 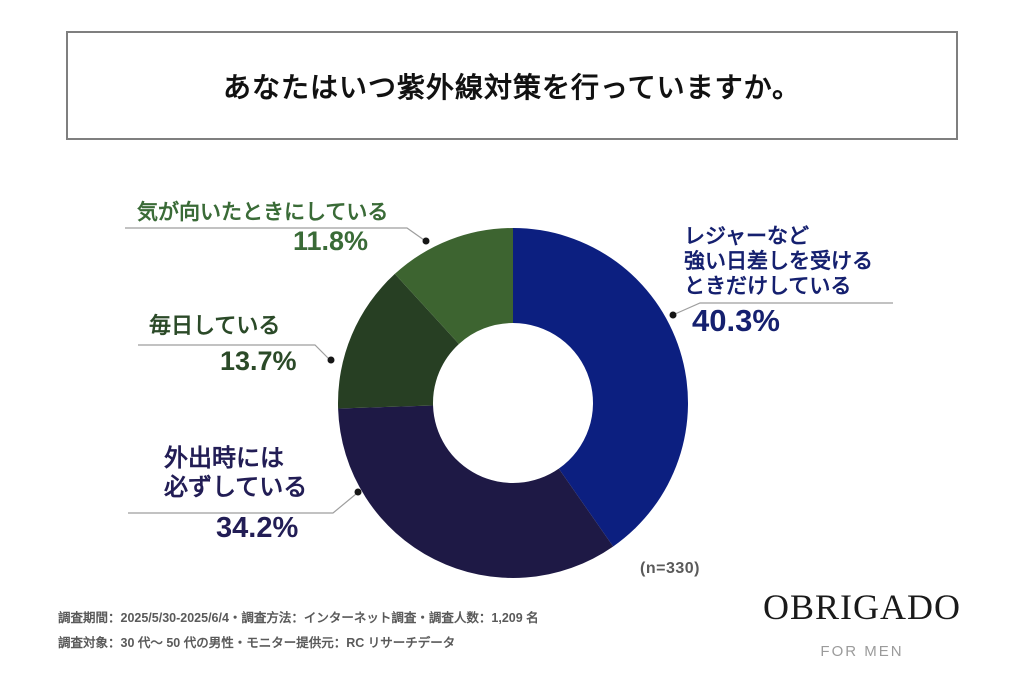 I want to click on leader-dot-goingout, so click(x=358, y=492).